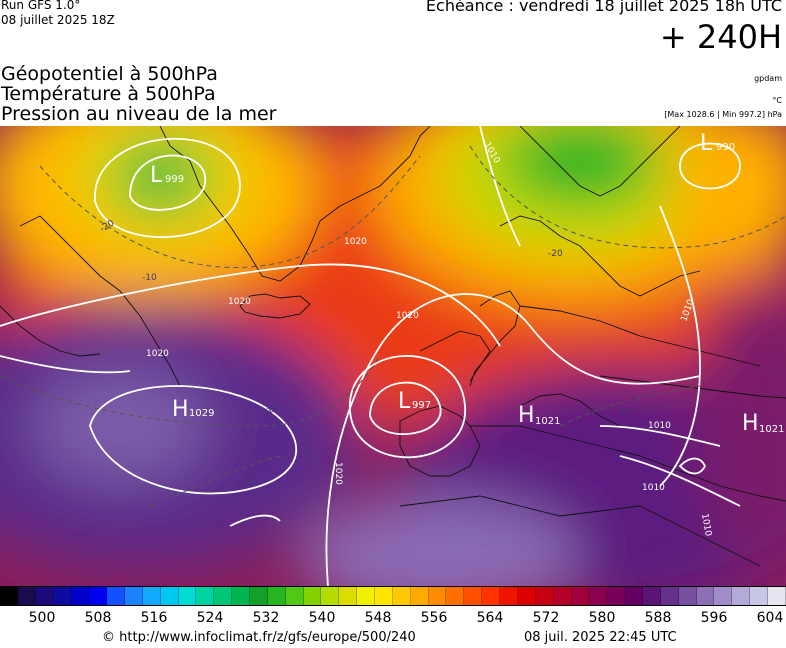  Describe the element at coordinates (109, 74) in the screenshot. I see `layer-title-geopotential: Géopotentiel à 500hPa` at that location.